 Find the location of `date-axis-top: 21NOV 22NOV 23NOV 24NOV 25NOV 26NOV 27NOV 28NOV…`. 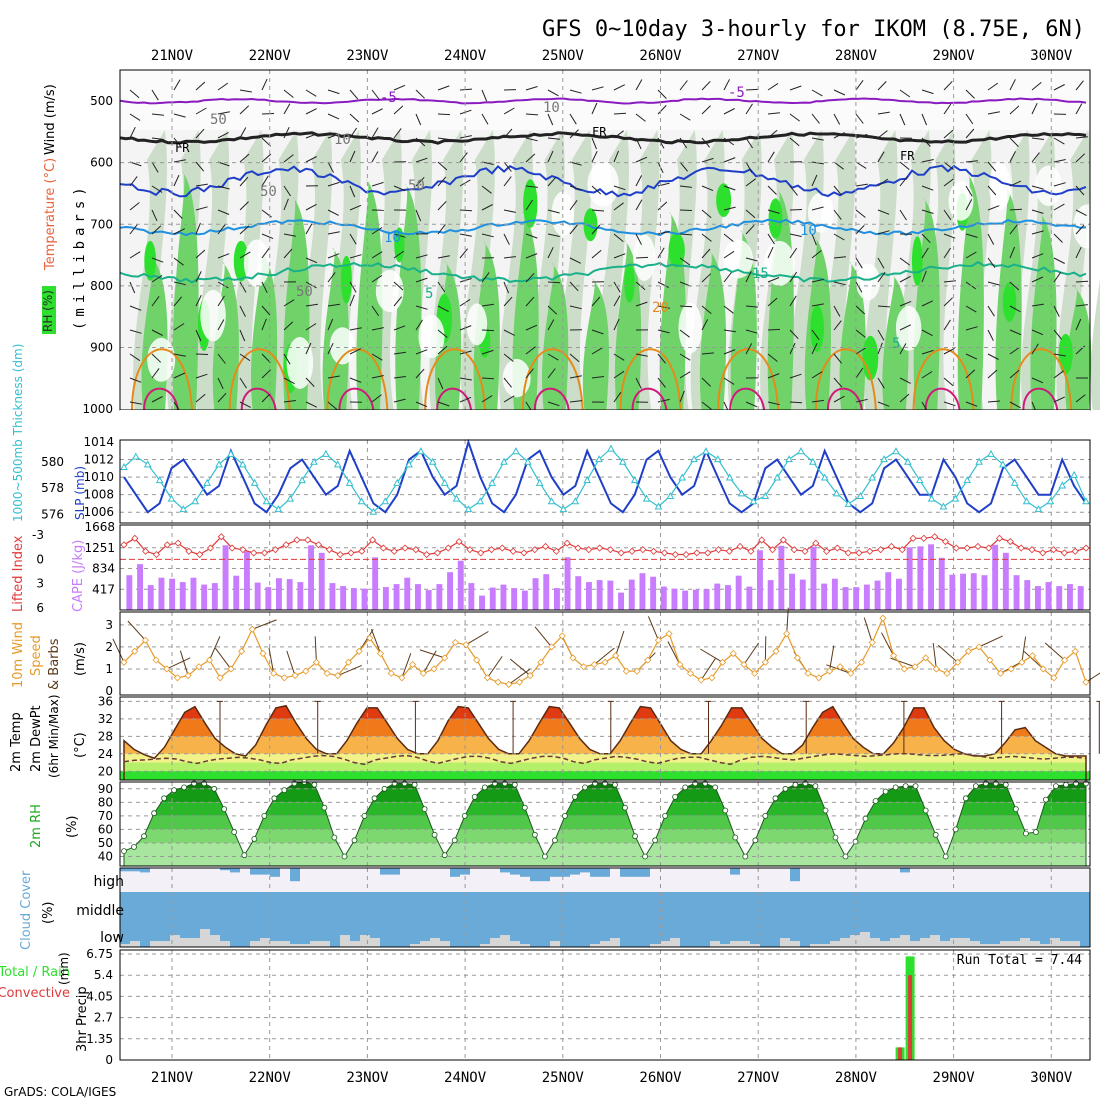

date-axis-top: 21NOV 22NOV 23NOV 24NOV 25NOV 26NOV 27NOV 28NOV… is located at coordinates (612, 56).